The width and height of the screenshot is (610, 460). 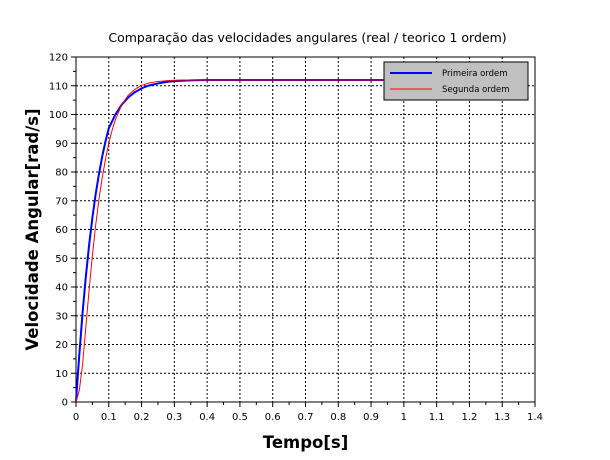 I want to click on x-tick-label: 1.1, so click(x=437, y=417).